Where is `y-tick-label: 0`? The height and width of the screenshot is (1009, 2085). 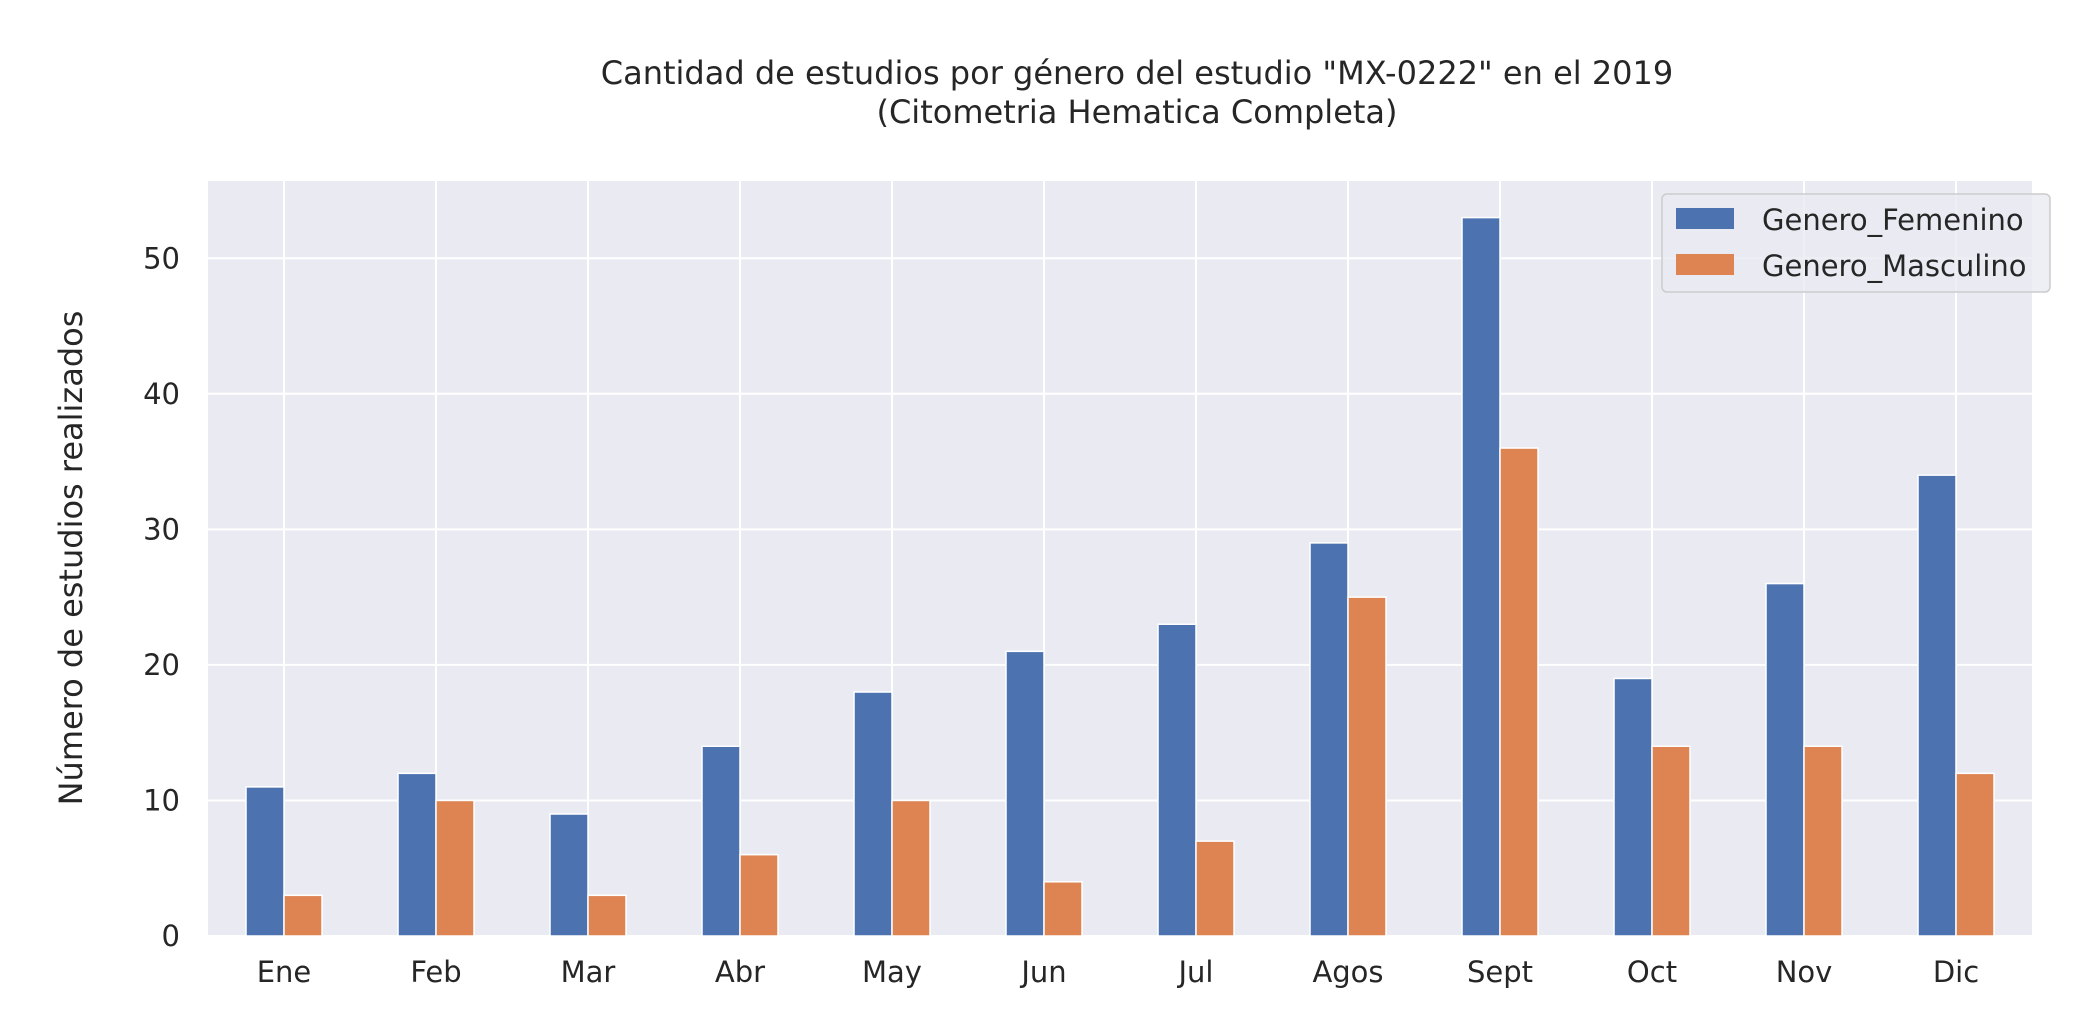
y-tick-label: 0 is located at coordinates (171, 936).